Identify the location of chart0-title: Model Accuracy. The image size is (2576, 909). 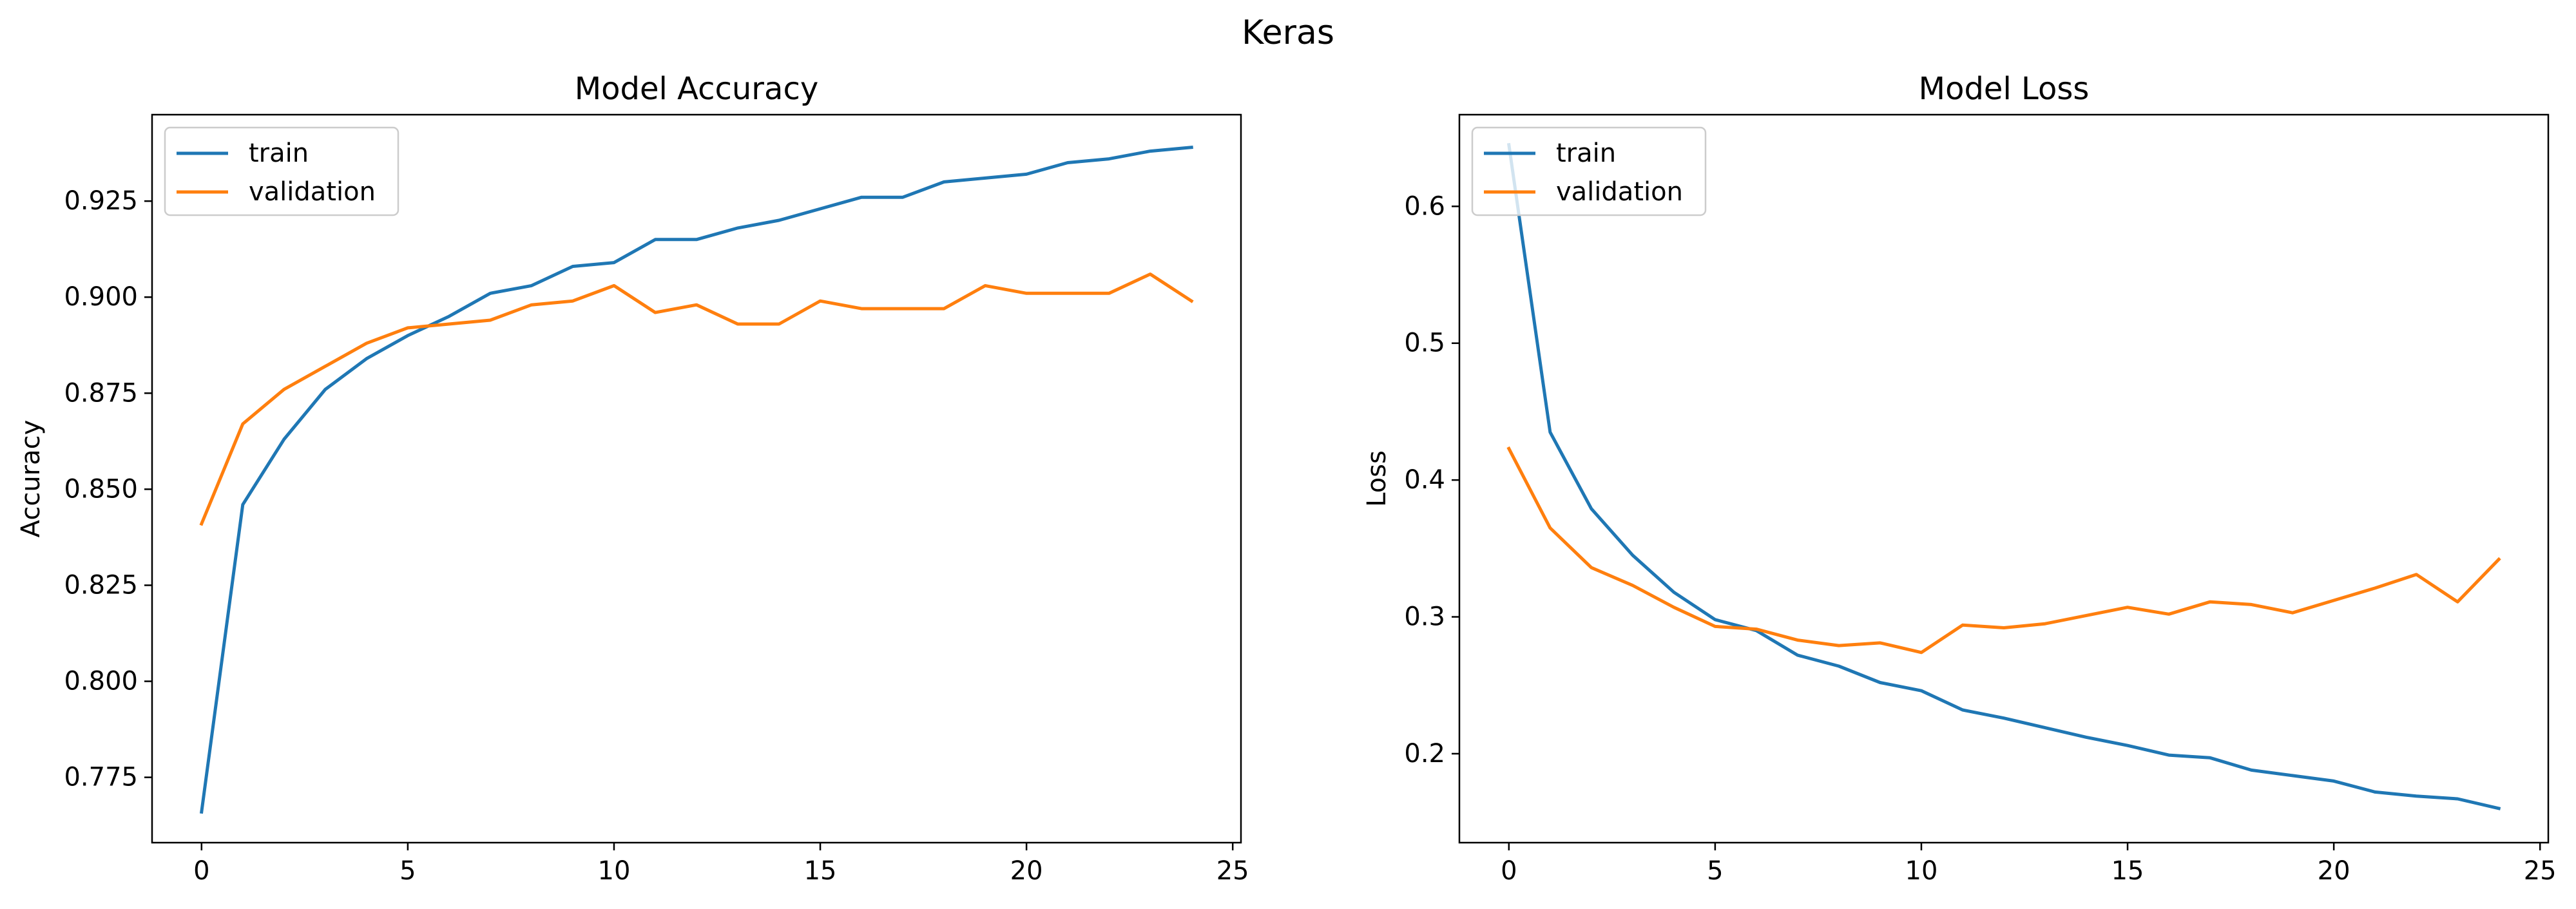
(697, 89).